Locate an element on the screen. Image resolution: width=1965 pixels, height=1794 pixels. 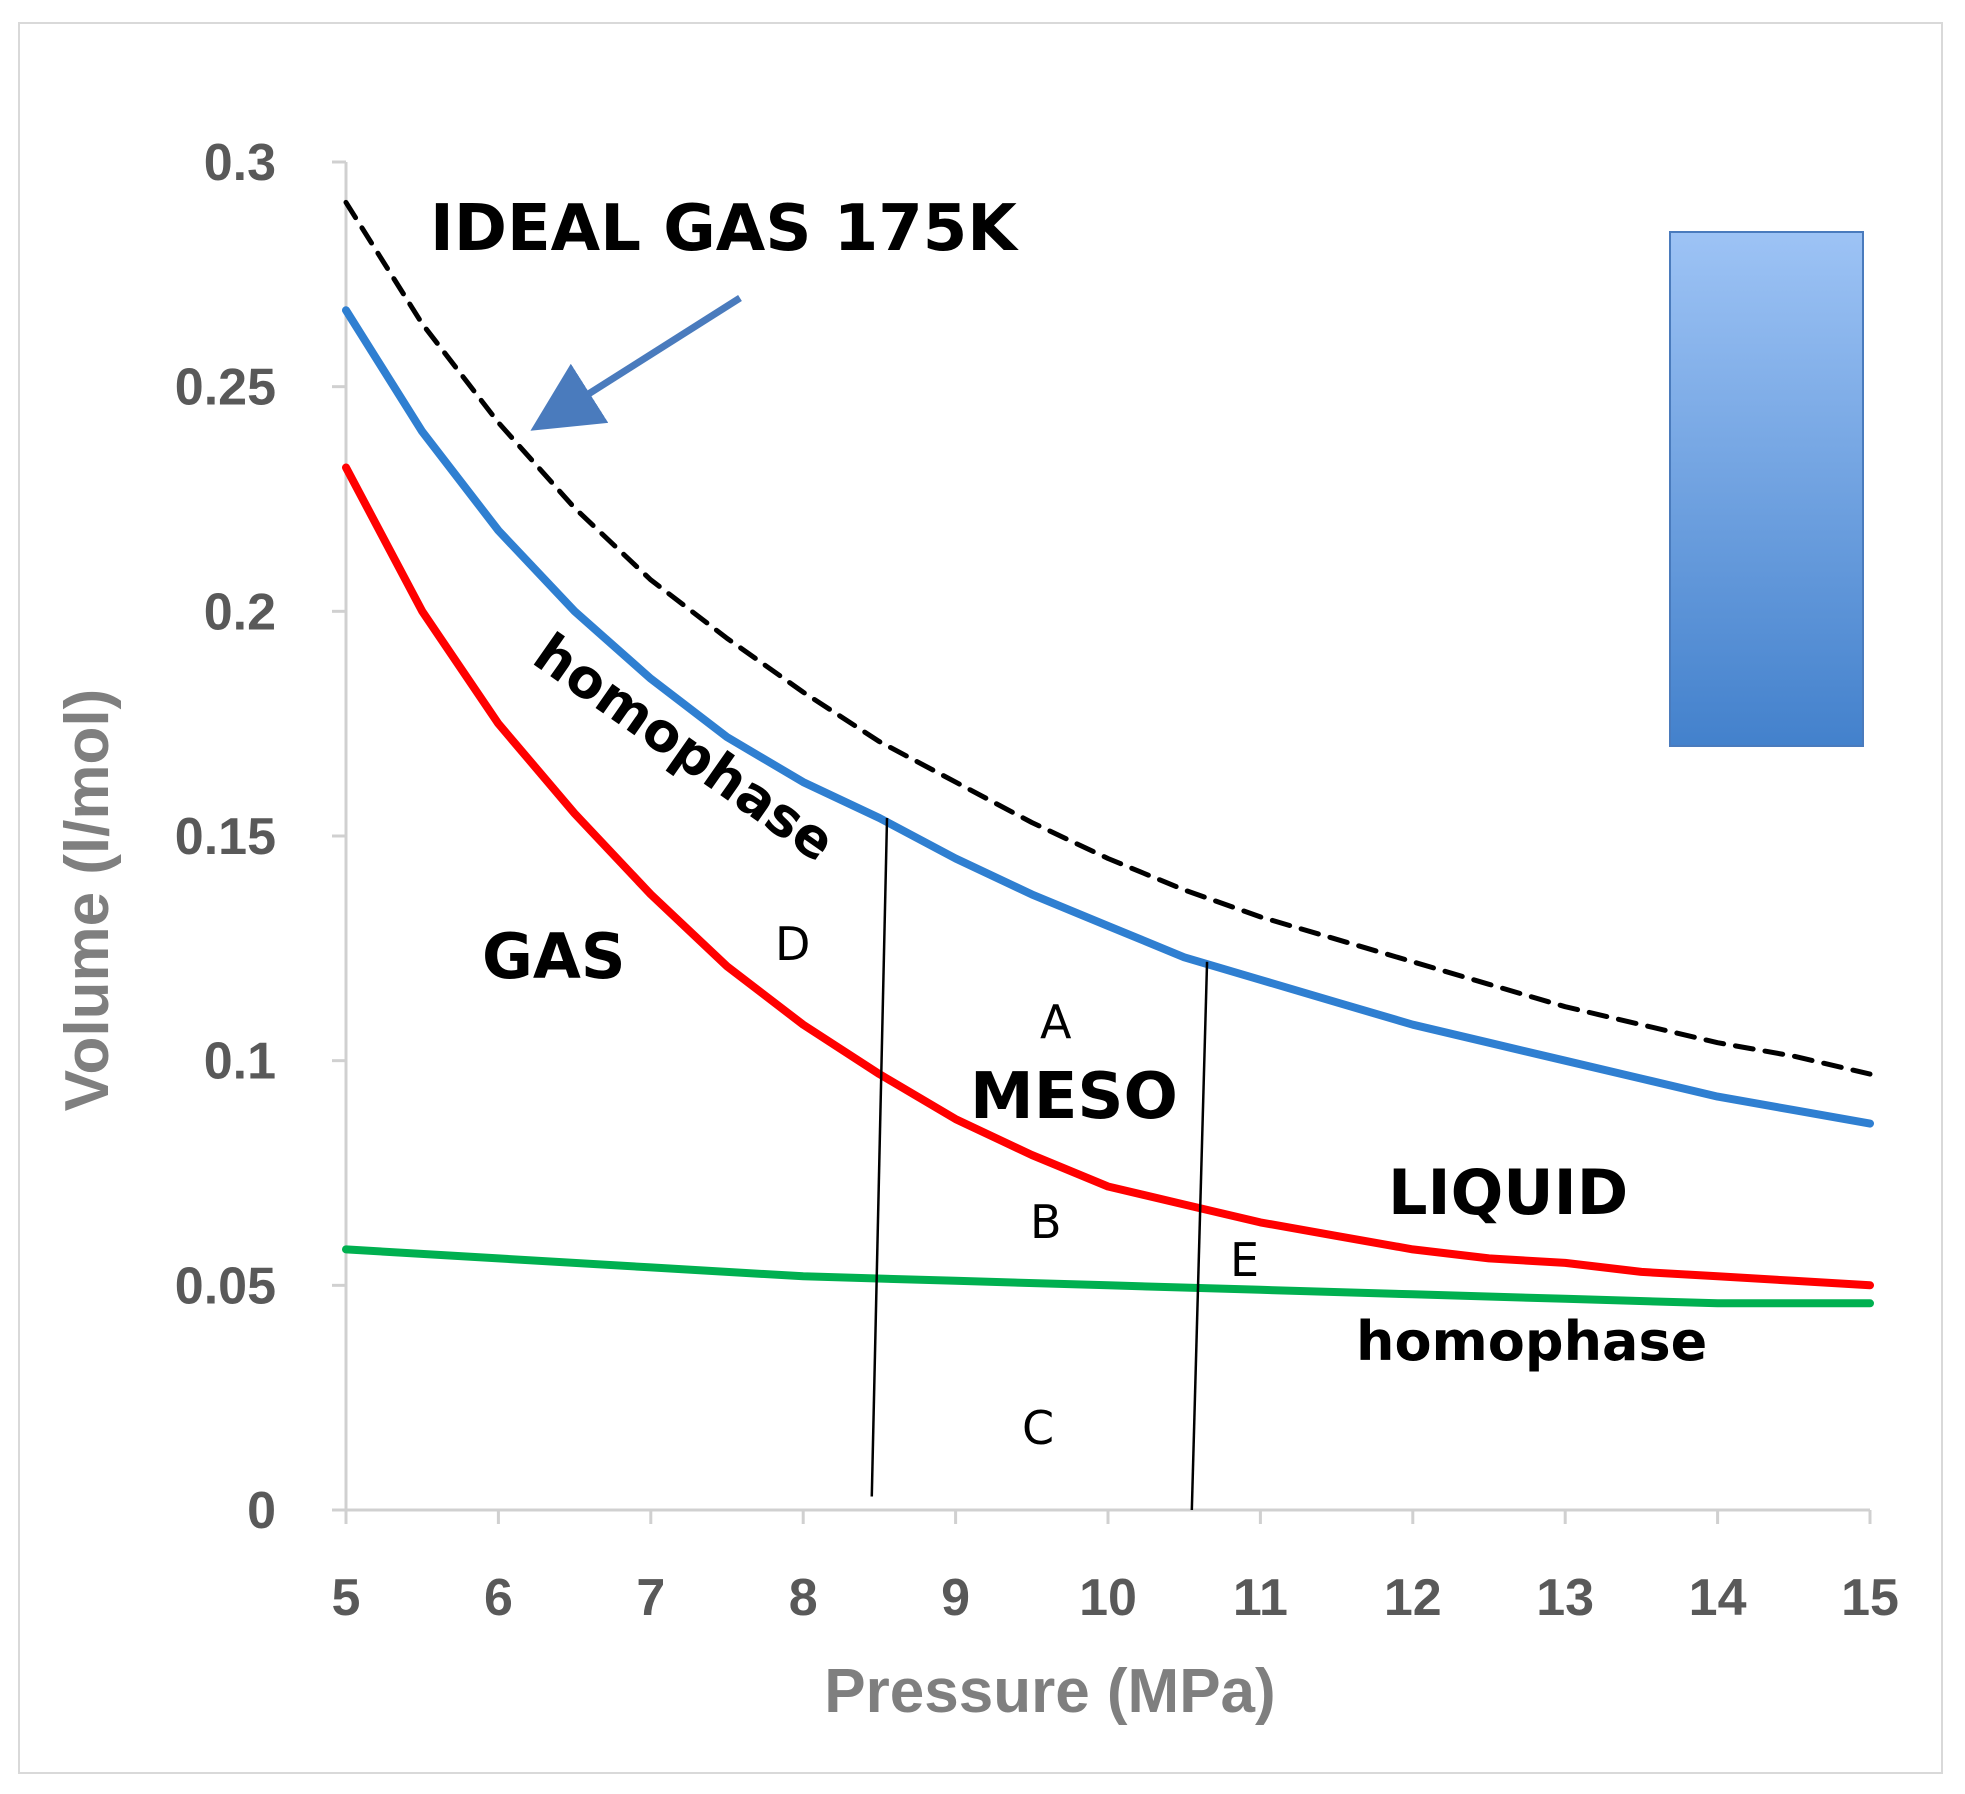
region-label-b: B is located at coordinates (1046, 1222).